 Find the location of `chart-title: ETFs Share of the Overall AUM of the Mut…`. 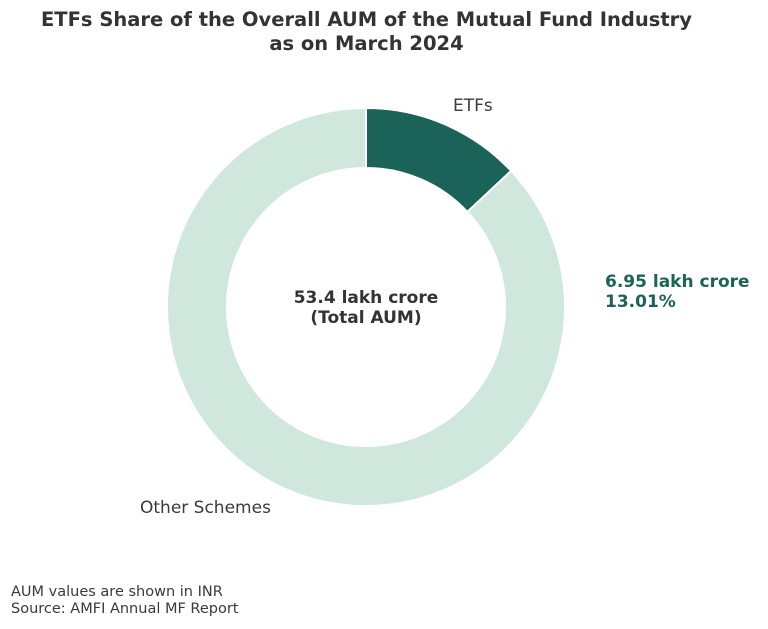

chart-title: ETFs Share of the Overall AUM of the Mut… is located at coordinates (366, 32).